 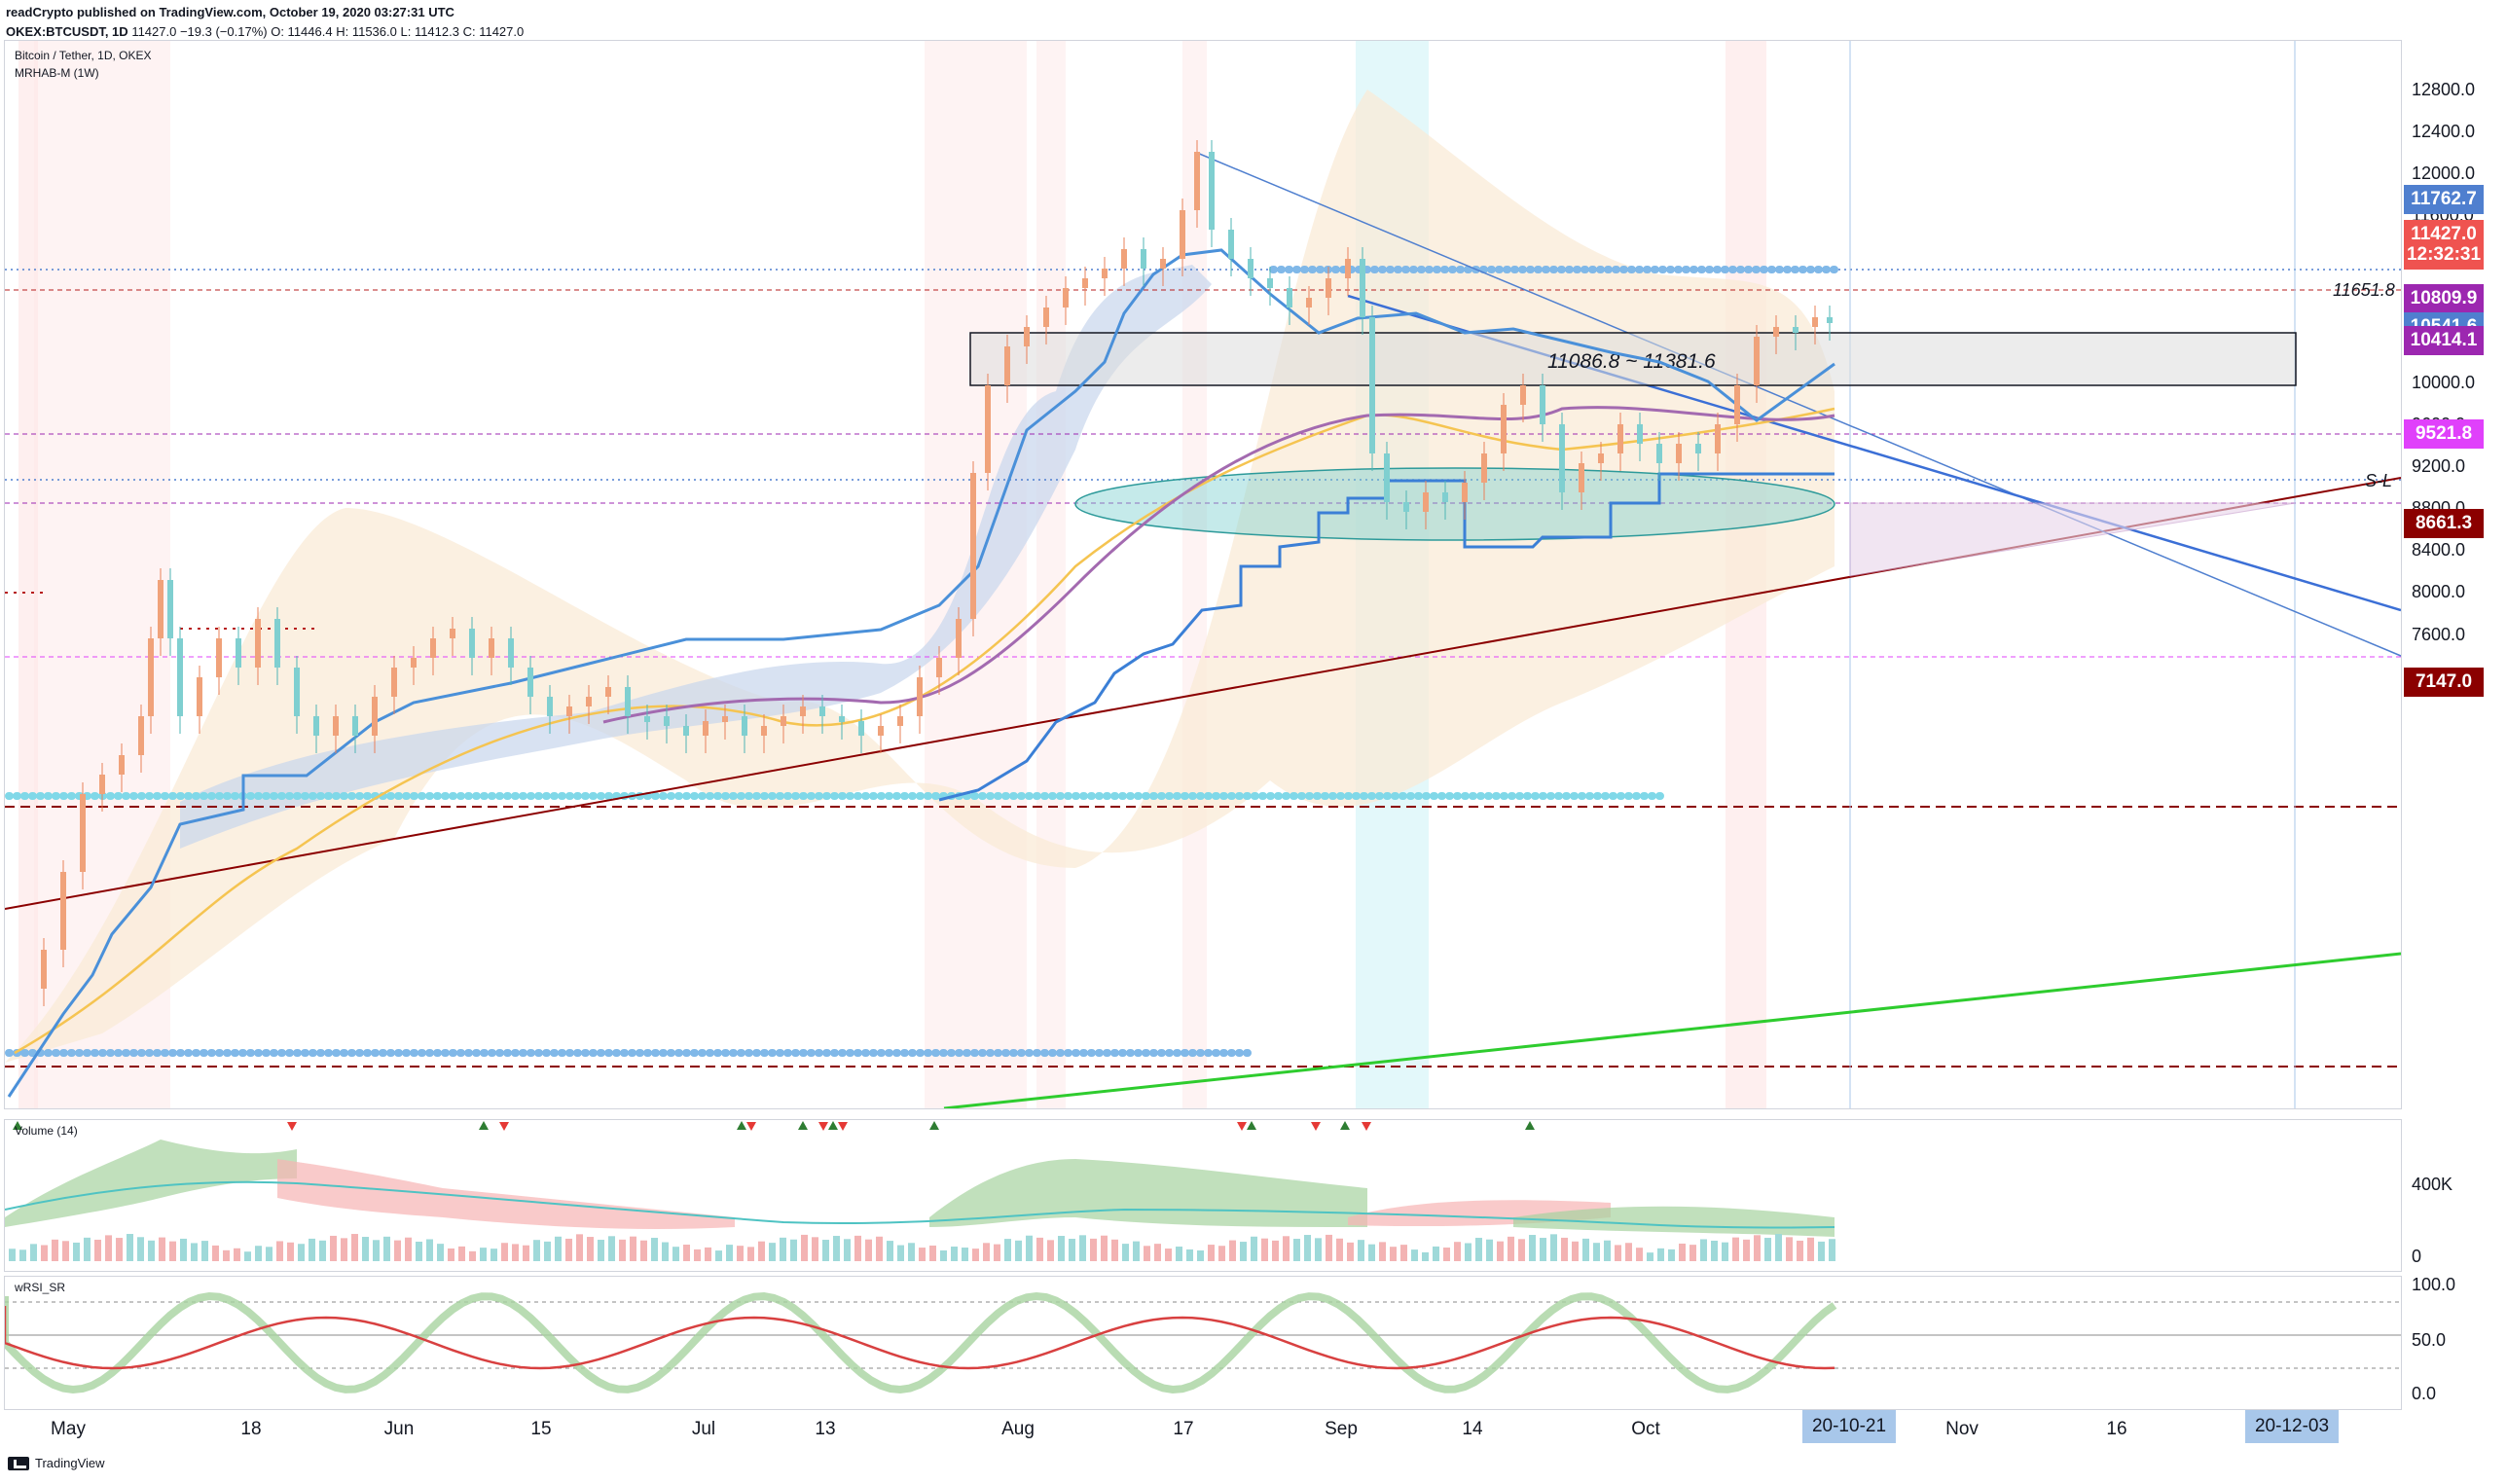 What do you see at coordinates (1366, 1127) in the screenshot?
I see `sell-marker` at bounding box center [1366, 1127].